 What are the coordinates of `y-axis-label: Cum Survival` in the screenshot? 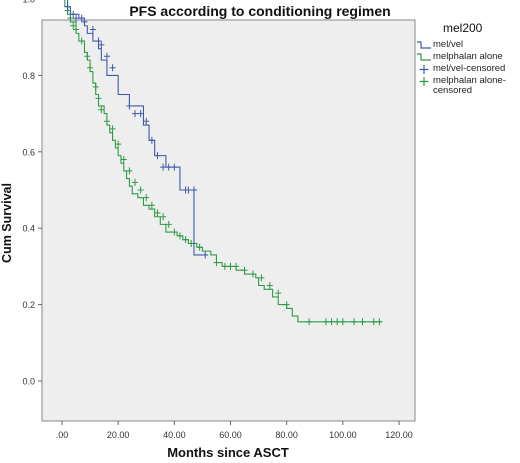 It's located at (7, 223).